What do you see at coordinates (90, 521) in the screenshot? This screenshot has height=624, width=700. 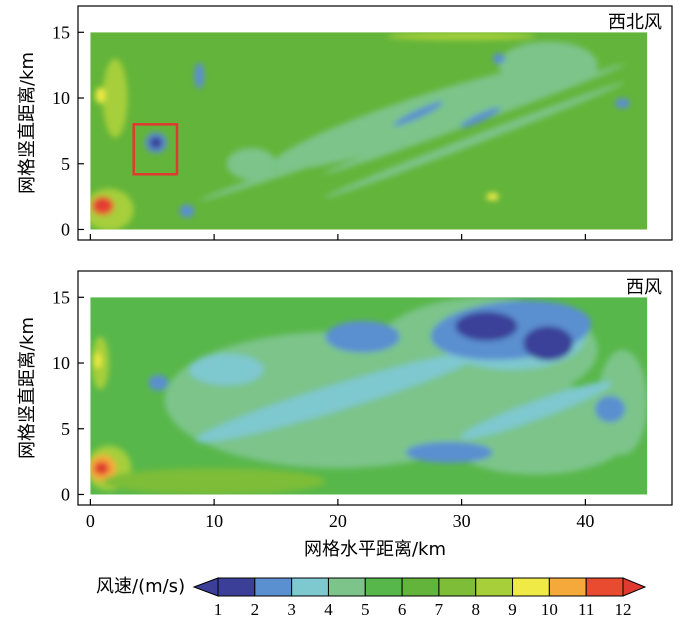 I see `x-tick-label: 0` at bounding box center [90, 521].